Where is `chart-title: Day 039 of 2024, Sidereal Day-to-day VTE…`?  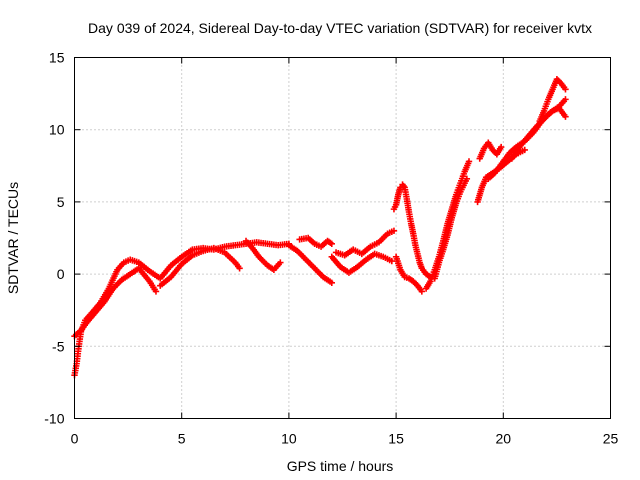
chart-title: Day 039 of 2024, Sidereal Day-to-day VTE… is located at coordinates (340, 28).